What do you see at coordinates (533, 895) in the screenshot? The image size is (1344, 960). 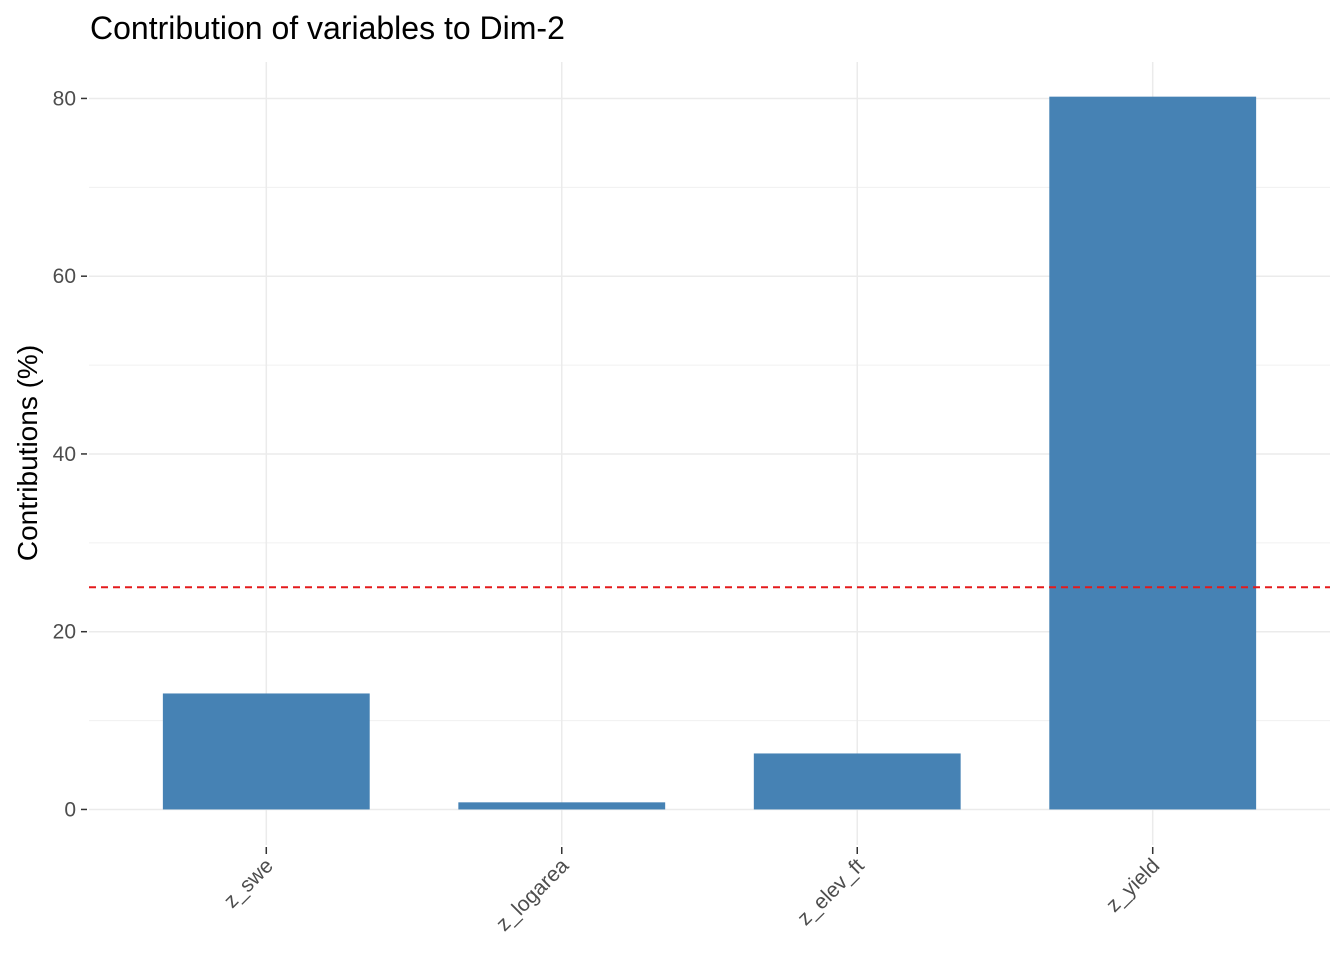 I see `x-tick-label: z_logarea` at bounding box center [533, 895].